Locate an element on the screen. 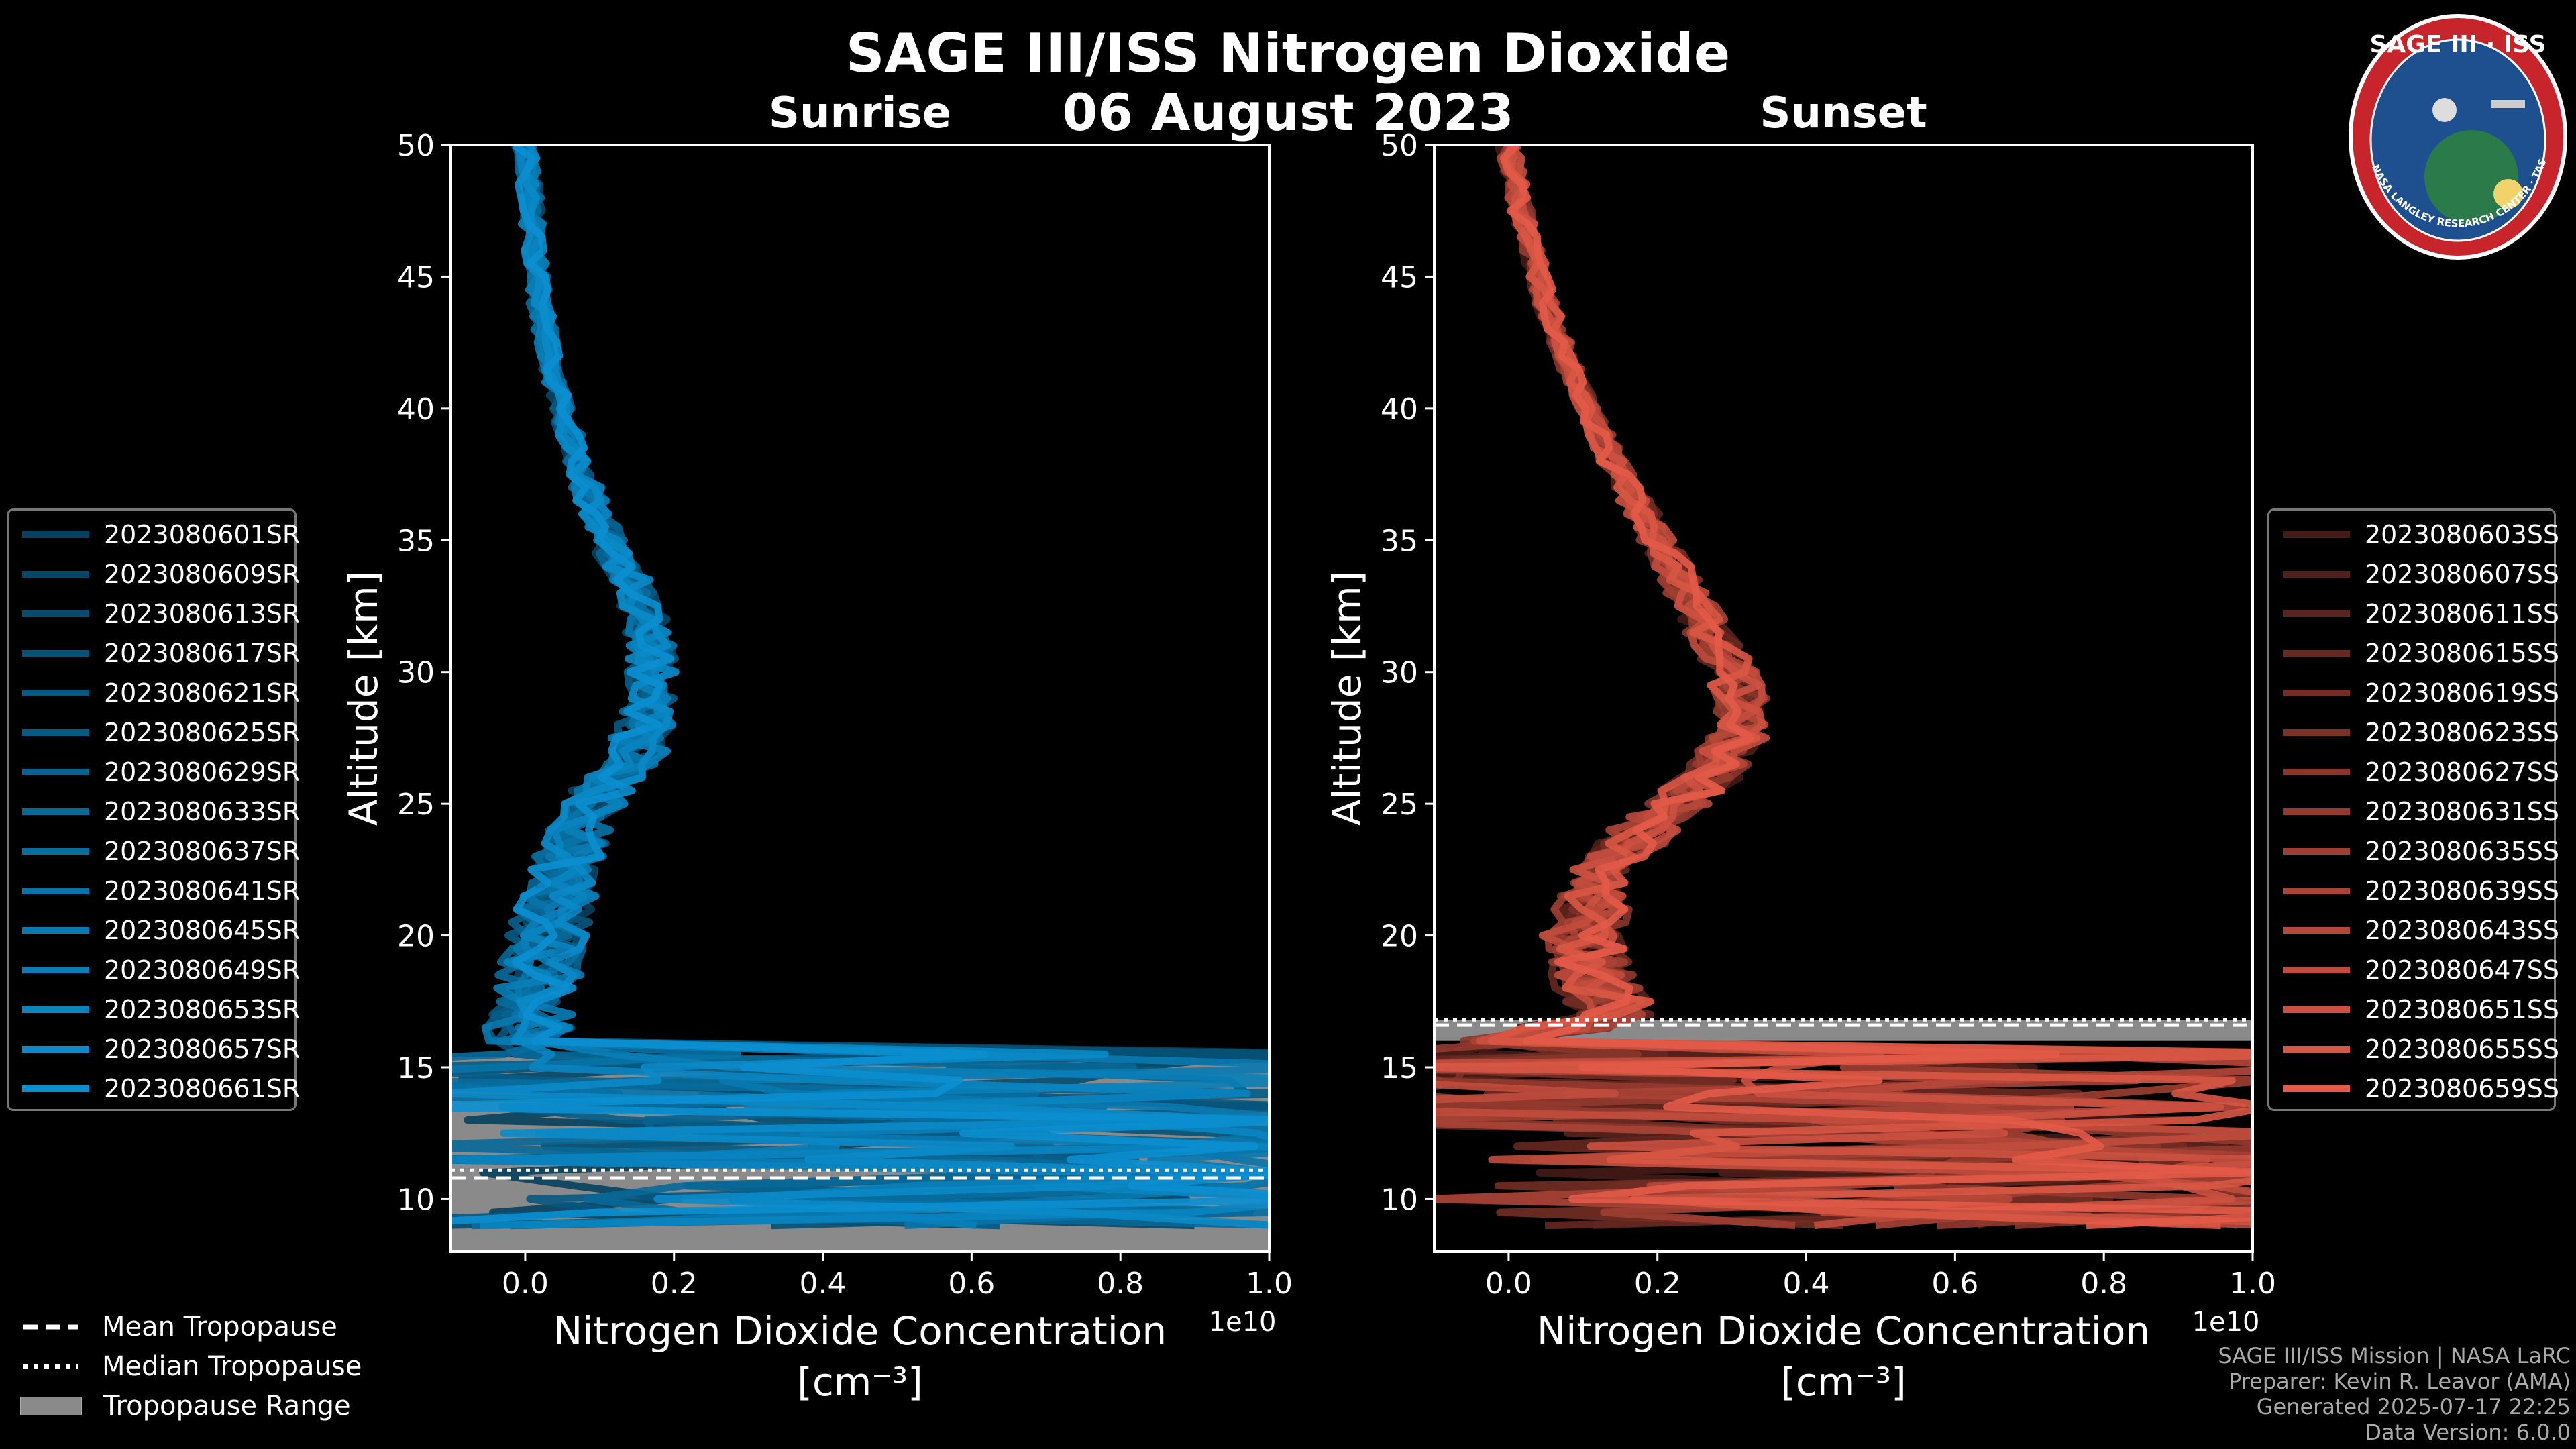  credits-version: Data Version: 6.0.0 is located at coordinates (2468, 1432).